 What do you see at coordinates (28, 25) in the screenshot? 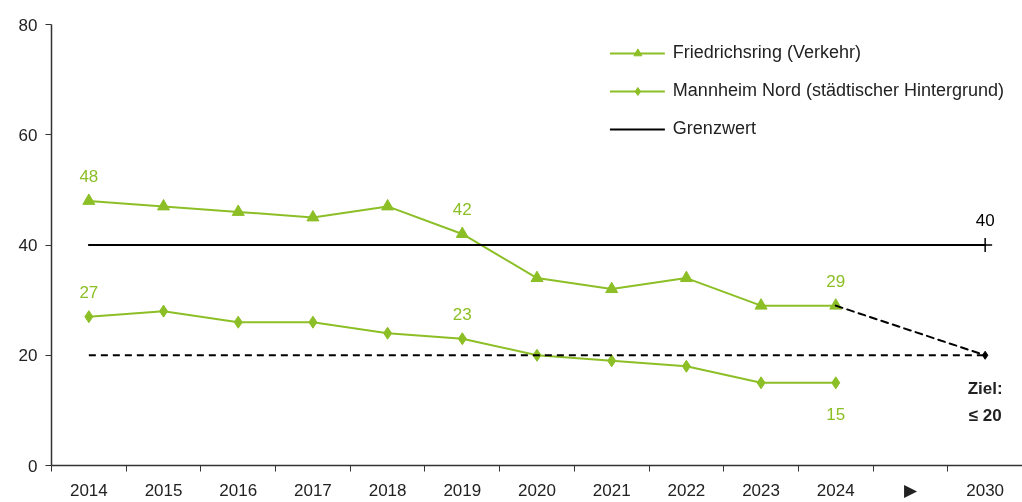
I see `y-tick-label: 80` at bounding box center [28, 25].